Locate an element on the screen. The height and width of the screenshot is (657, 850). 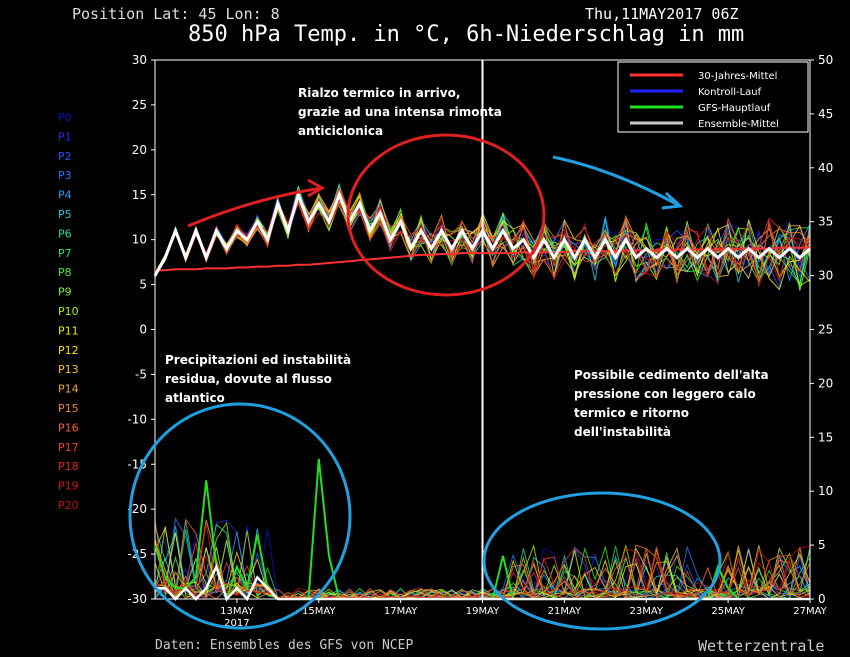
x-tick-label: 21MAY is located at coordinates (565, 611).